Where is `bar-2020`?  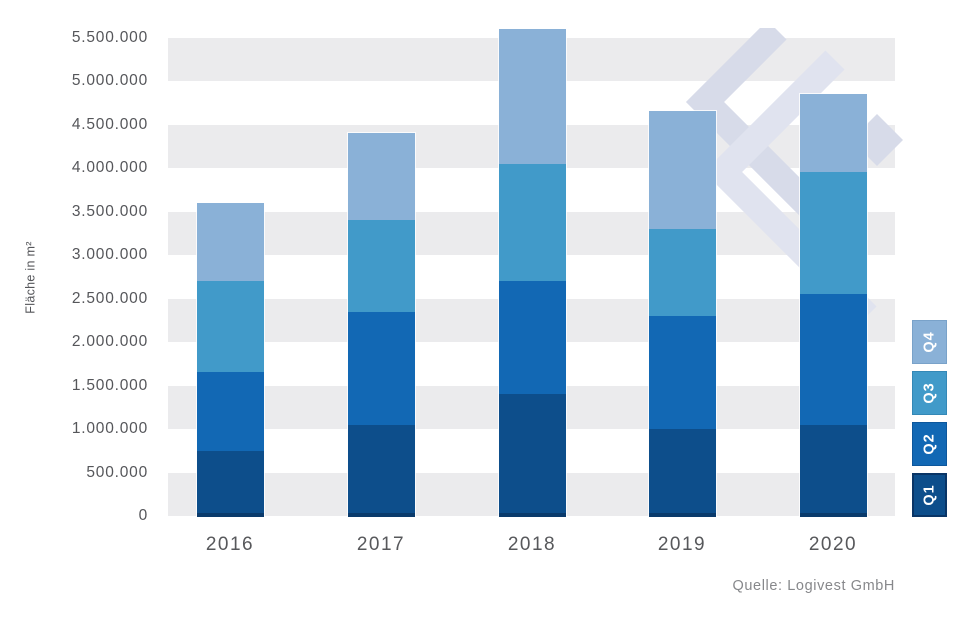
bar-2020 is located at coordinates (833, 305).